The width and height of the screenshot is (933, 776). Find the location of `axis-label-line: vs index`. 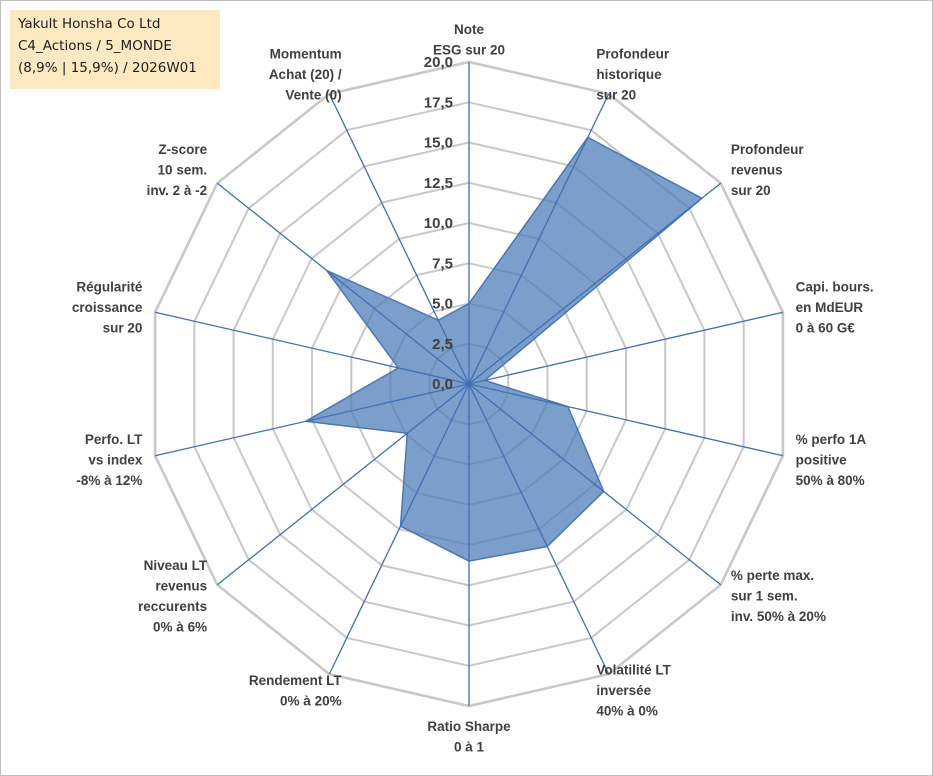

axis-label-line: vs index is located at coordinates (115, 459).